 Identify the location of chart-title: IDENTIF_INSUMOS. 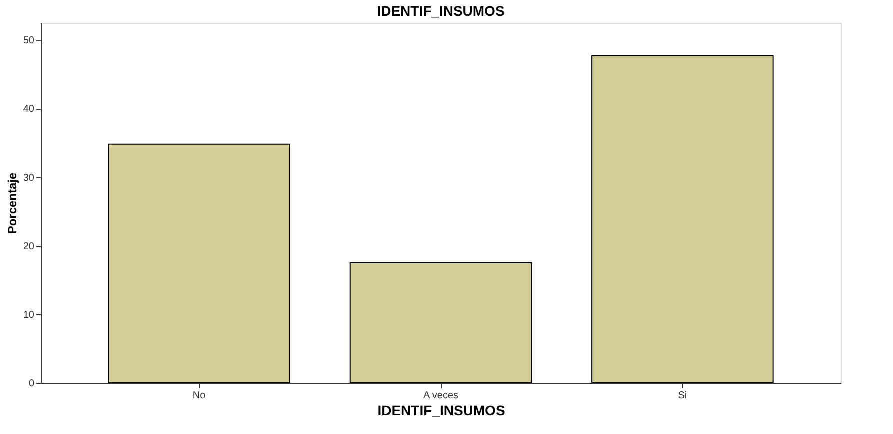
(441, 11).